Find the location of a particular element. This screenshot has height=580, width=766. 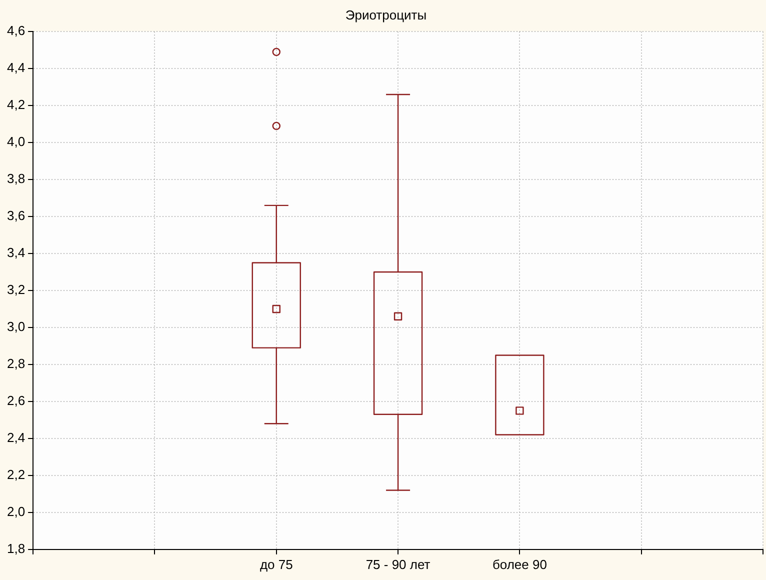

y-tick-label: 3,8 is located at coordinates (16, 178).